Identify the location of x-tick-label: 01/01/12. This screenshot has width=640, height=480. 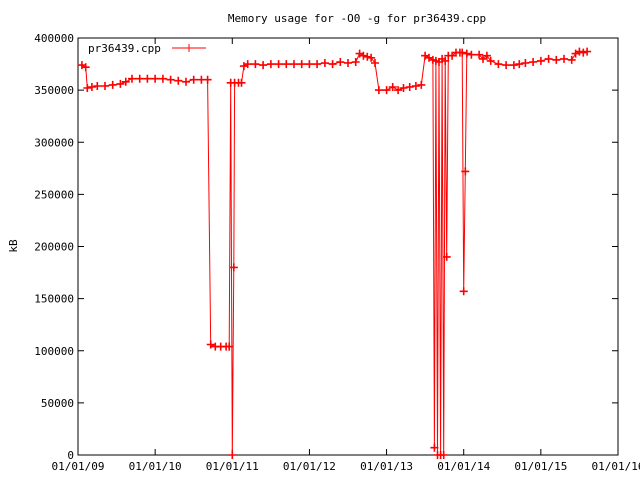
(309, 466).